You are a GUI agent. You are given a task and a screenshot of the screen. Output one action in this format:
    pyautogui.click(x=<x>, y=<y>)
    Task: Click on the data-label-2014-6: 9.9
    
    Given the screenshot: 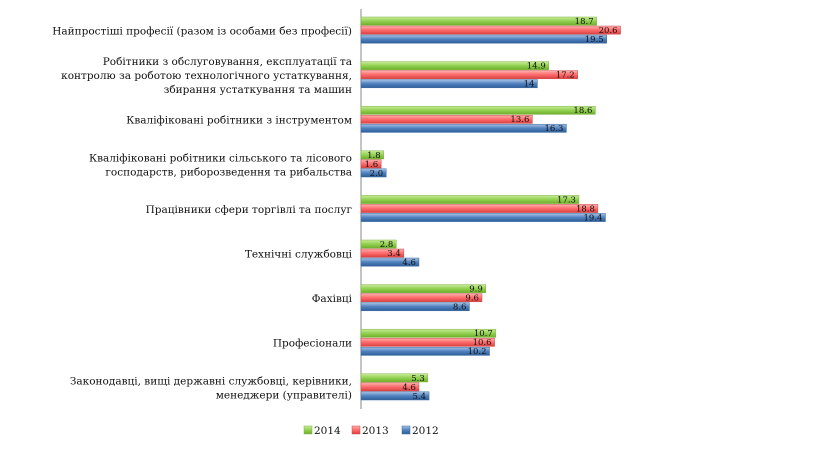 What is the action you would take?
    pyautogui.click(x=476, y=290)
    